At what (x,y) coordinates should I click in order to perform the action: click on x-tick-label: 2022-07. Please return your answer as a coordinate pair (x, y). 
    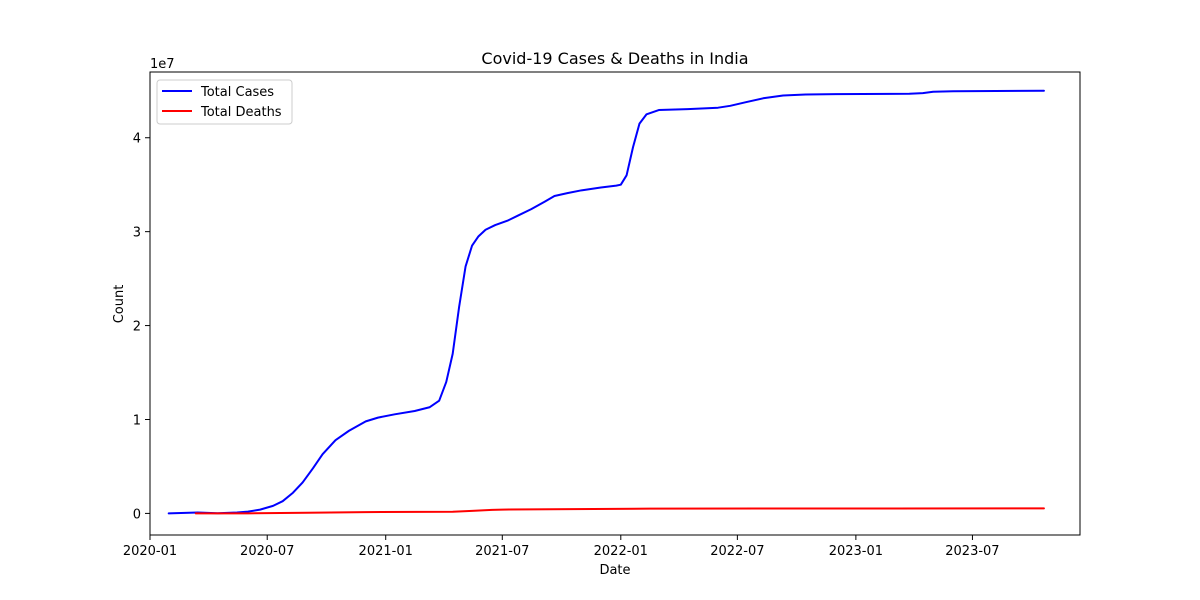
    Looking at the image, I should click on (737, 551).